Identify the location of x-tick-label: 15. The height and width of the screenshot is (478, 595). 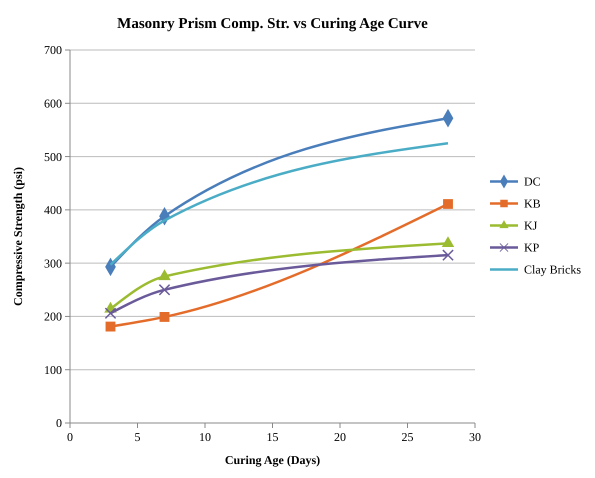
(272, 437).